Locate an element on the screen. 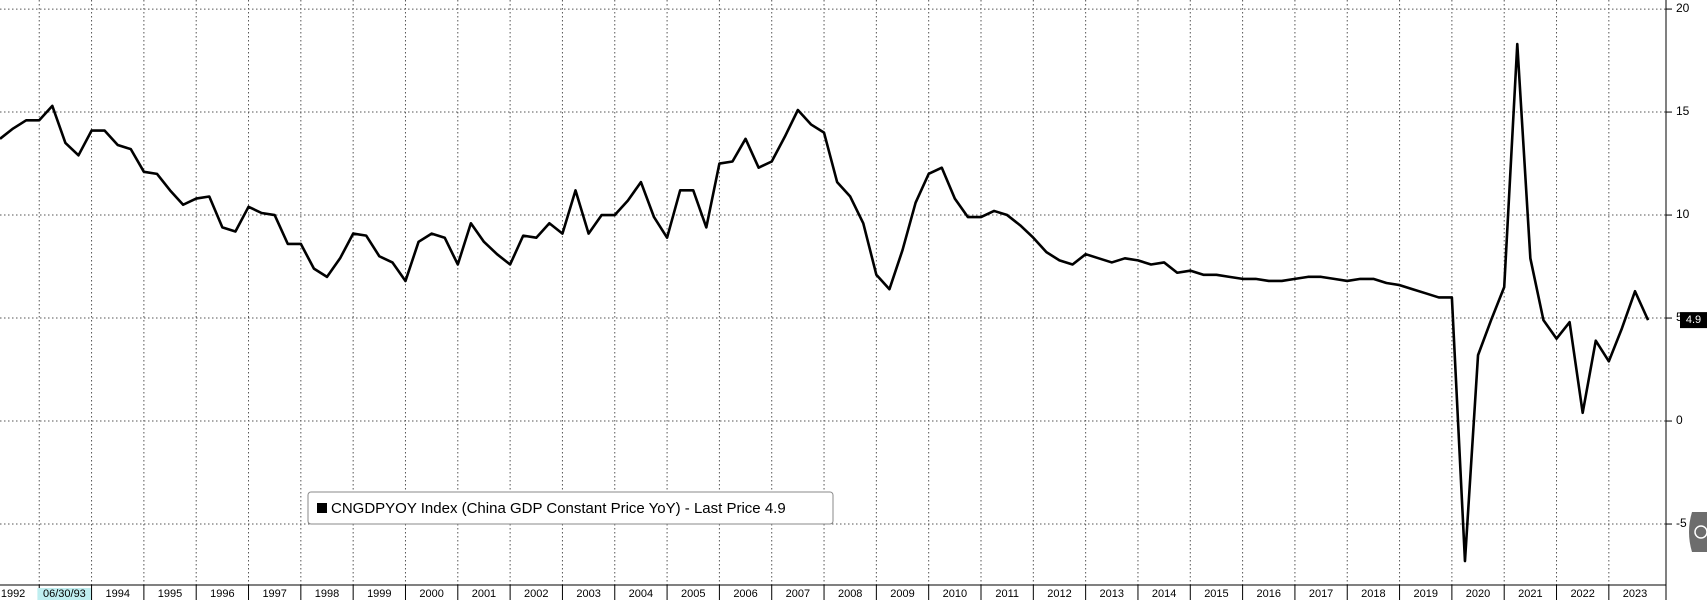  scroll-icon-ring is located at coordinates (1700, 532).